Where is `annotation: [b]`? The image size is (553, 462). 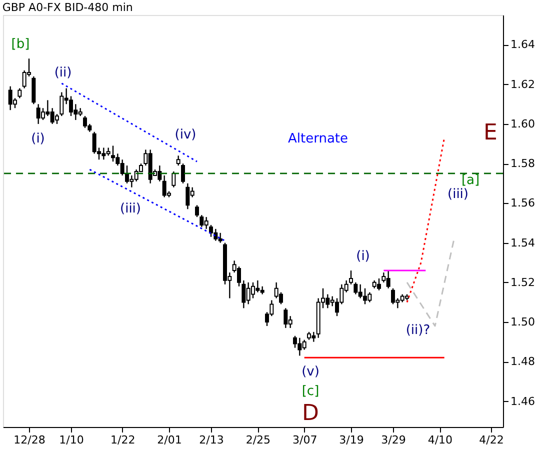 annotation: [b] is located at coordinates (20, 44).